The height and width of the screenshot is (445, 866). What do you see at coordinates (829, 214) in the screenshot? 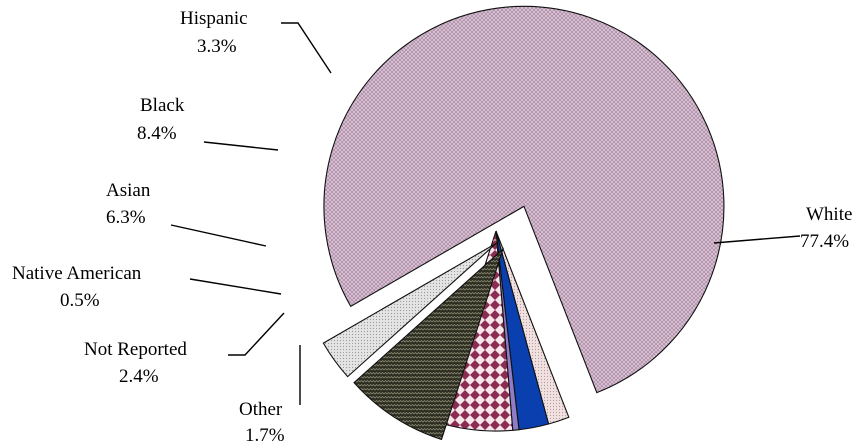
I see `label-white-name: White` at bounding box center [829, 214].